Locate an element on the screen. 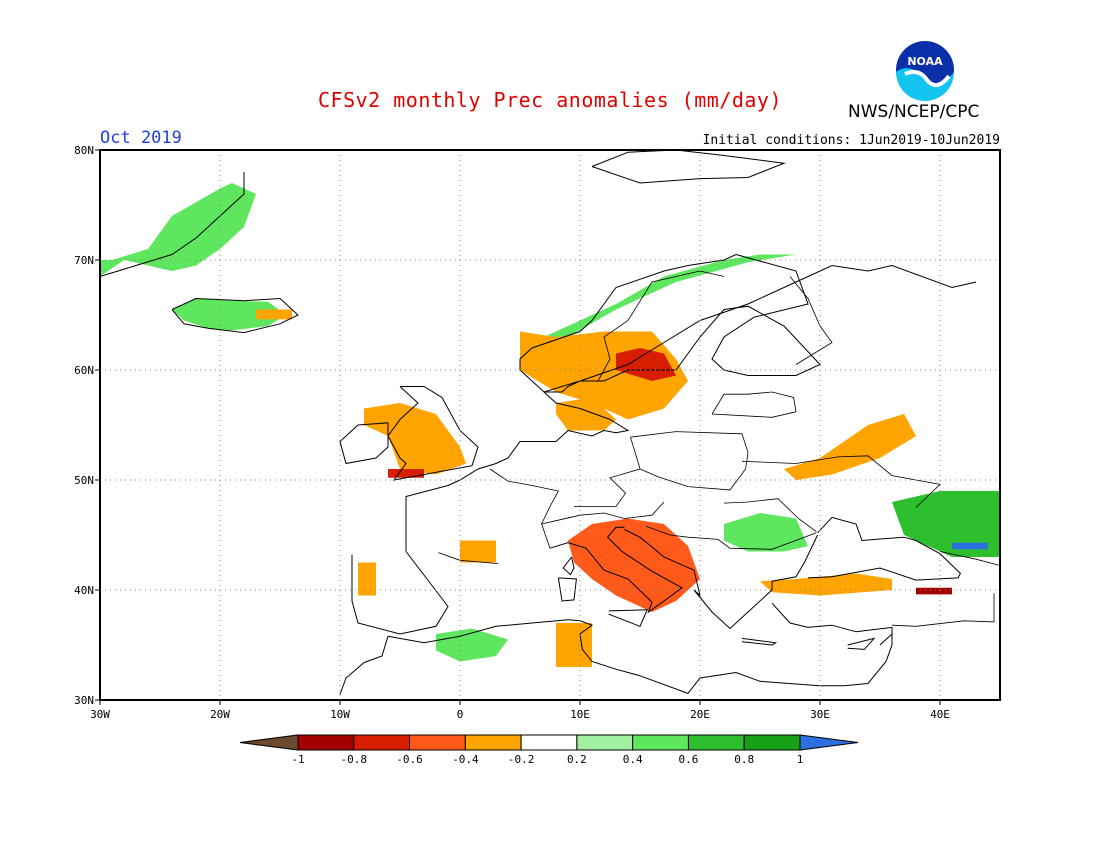 The image size is (1100, 850). anomaly-cornwall-dry is located at coordinates (406, 473).